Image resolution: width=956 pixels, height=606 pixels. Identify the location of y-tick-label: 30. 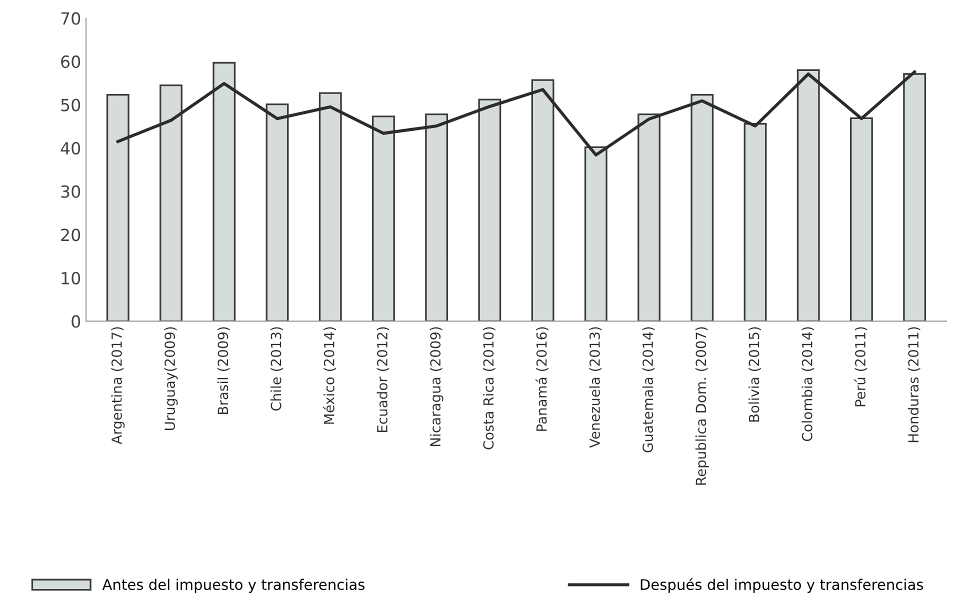
(70, 191).